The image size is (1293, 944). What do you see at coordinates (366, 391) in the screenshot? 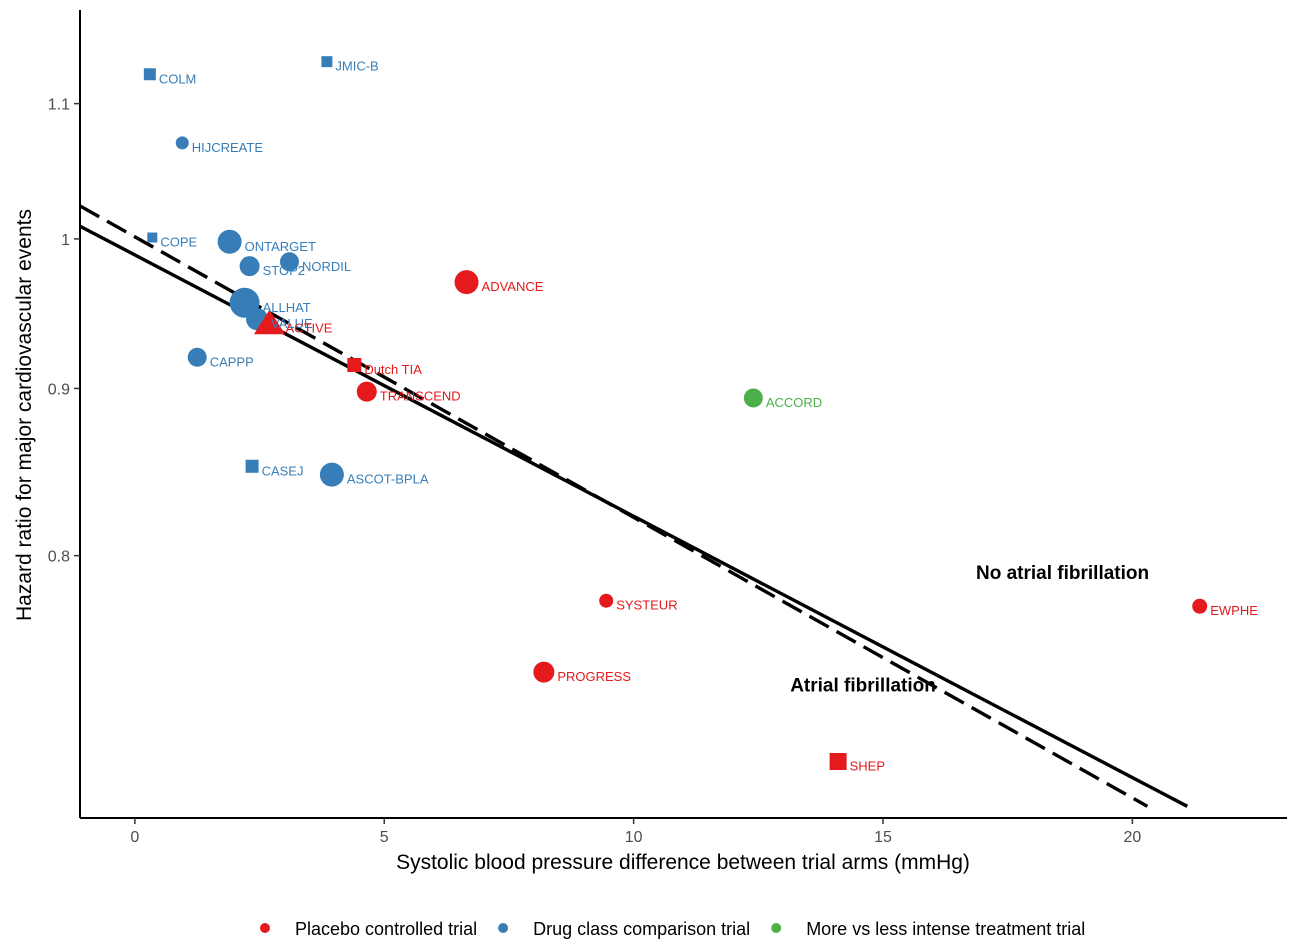
I see `point-transcend` at bounding box center [366, 391].